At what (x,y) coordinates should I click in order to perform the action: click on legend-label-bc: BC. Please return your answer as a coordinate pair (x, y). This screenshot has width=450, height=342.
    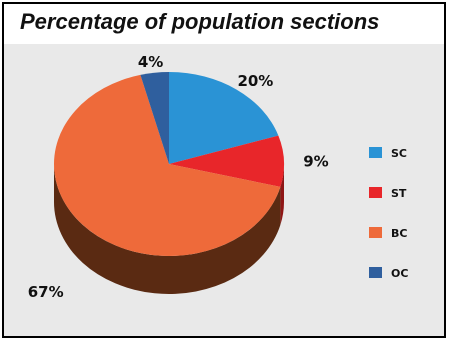
    Looking at the image, I should click on (399, 233).